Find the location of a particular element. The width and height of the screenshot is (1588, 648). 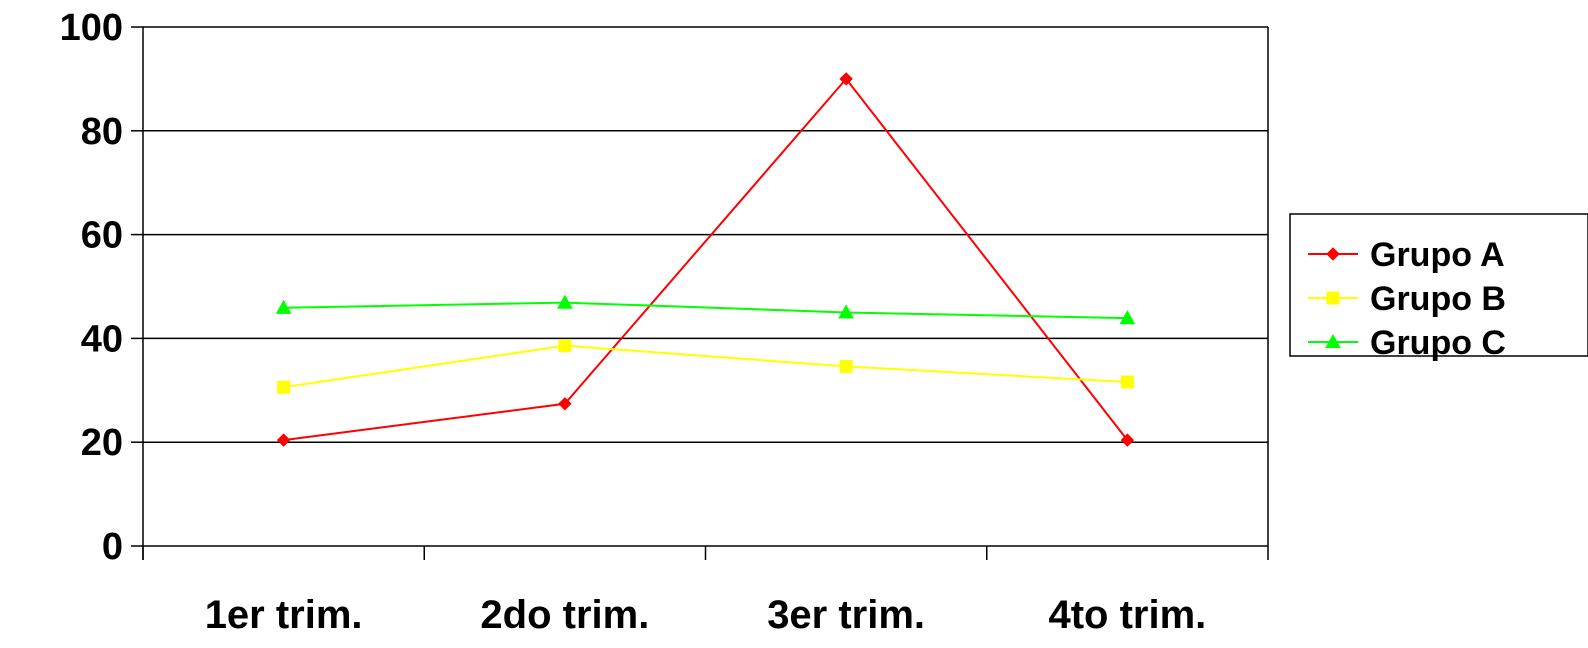

x-category-label: 4to trim. is located at coordinates (1127, 615).